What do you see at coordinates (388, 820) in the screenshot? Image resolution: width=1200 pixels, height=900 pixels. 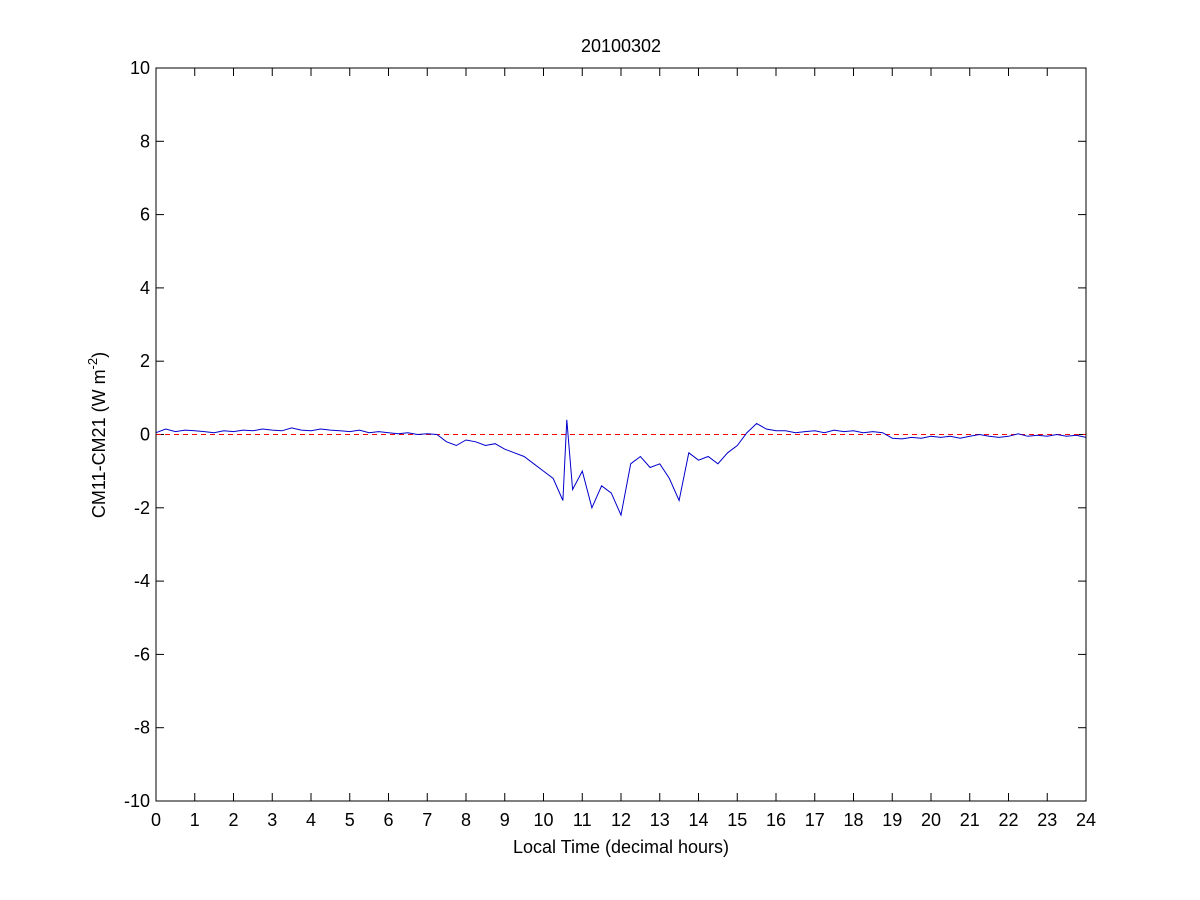 I see `x-tick-label-6: 6` at bounding box center [388, 820].